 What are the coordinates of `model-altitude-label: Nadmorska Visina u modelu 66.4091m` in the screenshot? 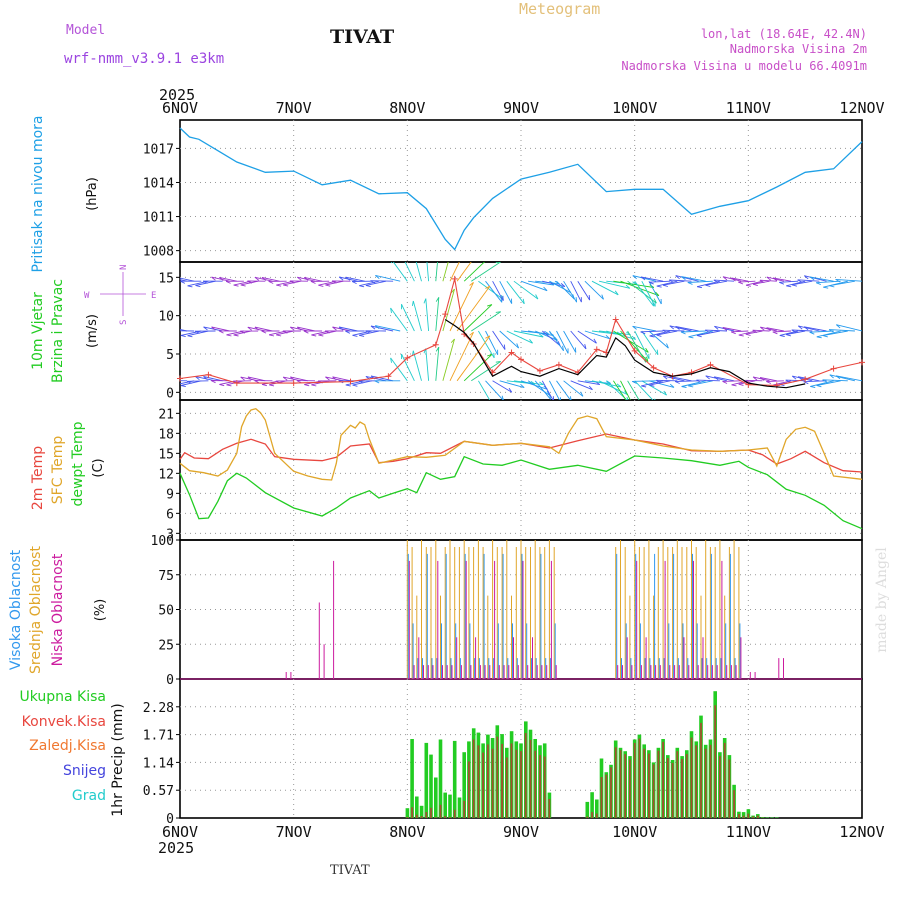 It's located at (744, 66).